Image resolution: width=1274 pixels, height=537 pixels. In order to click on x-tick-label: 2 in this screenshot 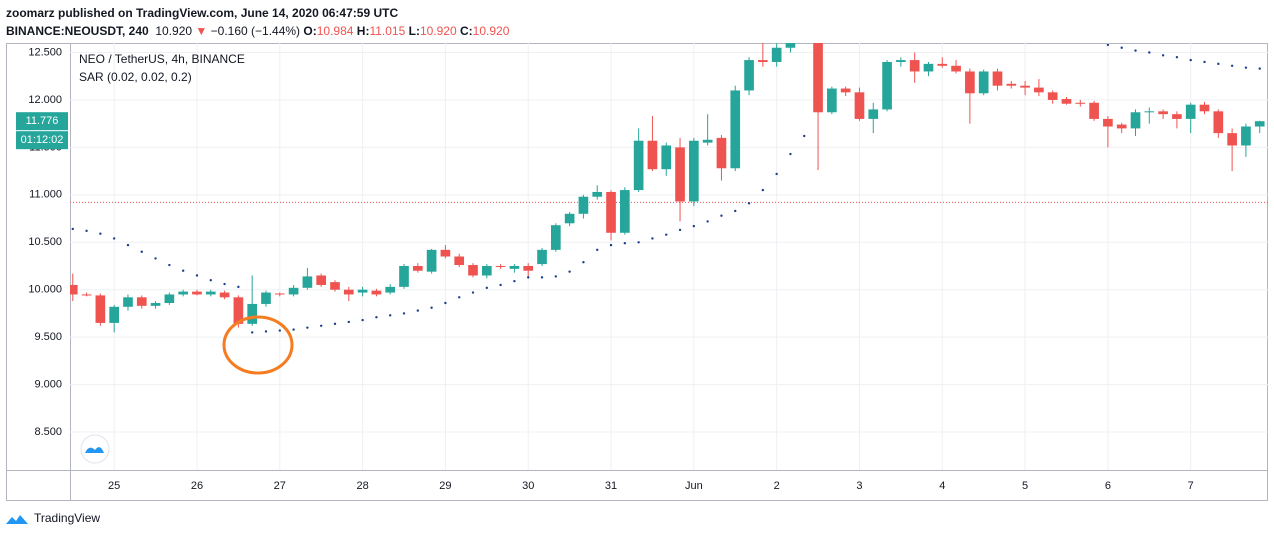, I will do `click(777, 486)`.